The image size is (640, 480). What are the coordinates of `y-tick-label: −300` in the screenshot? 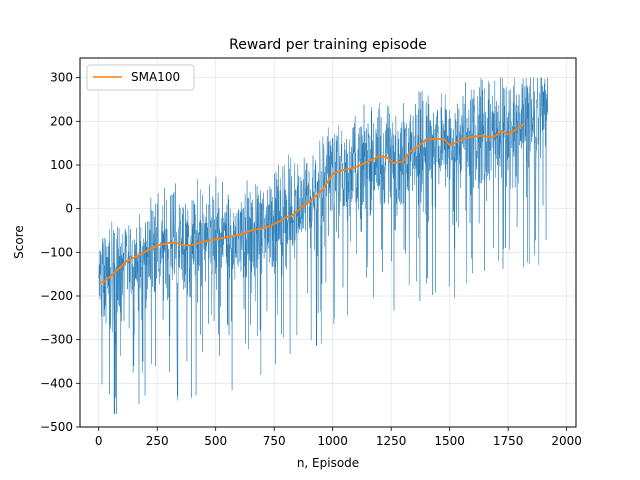 It's located at (56, 340).